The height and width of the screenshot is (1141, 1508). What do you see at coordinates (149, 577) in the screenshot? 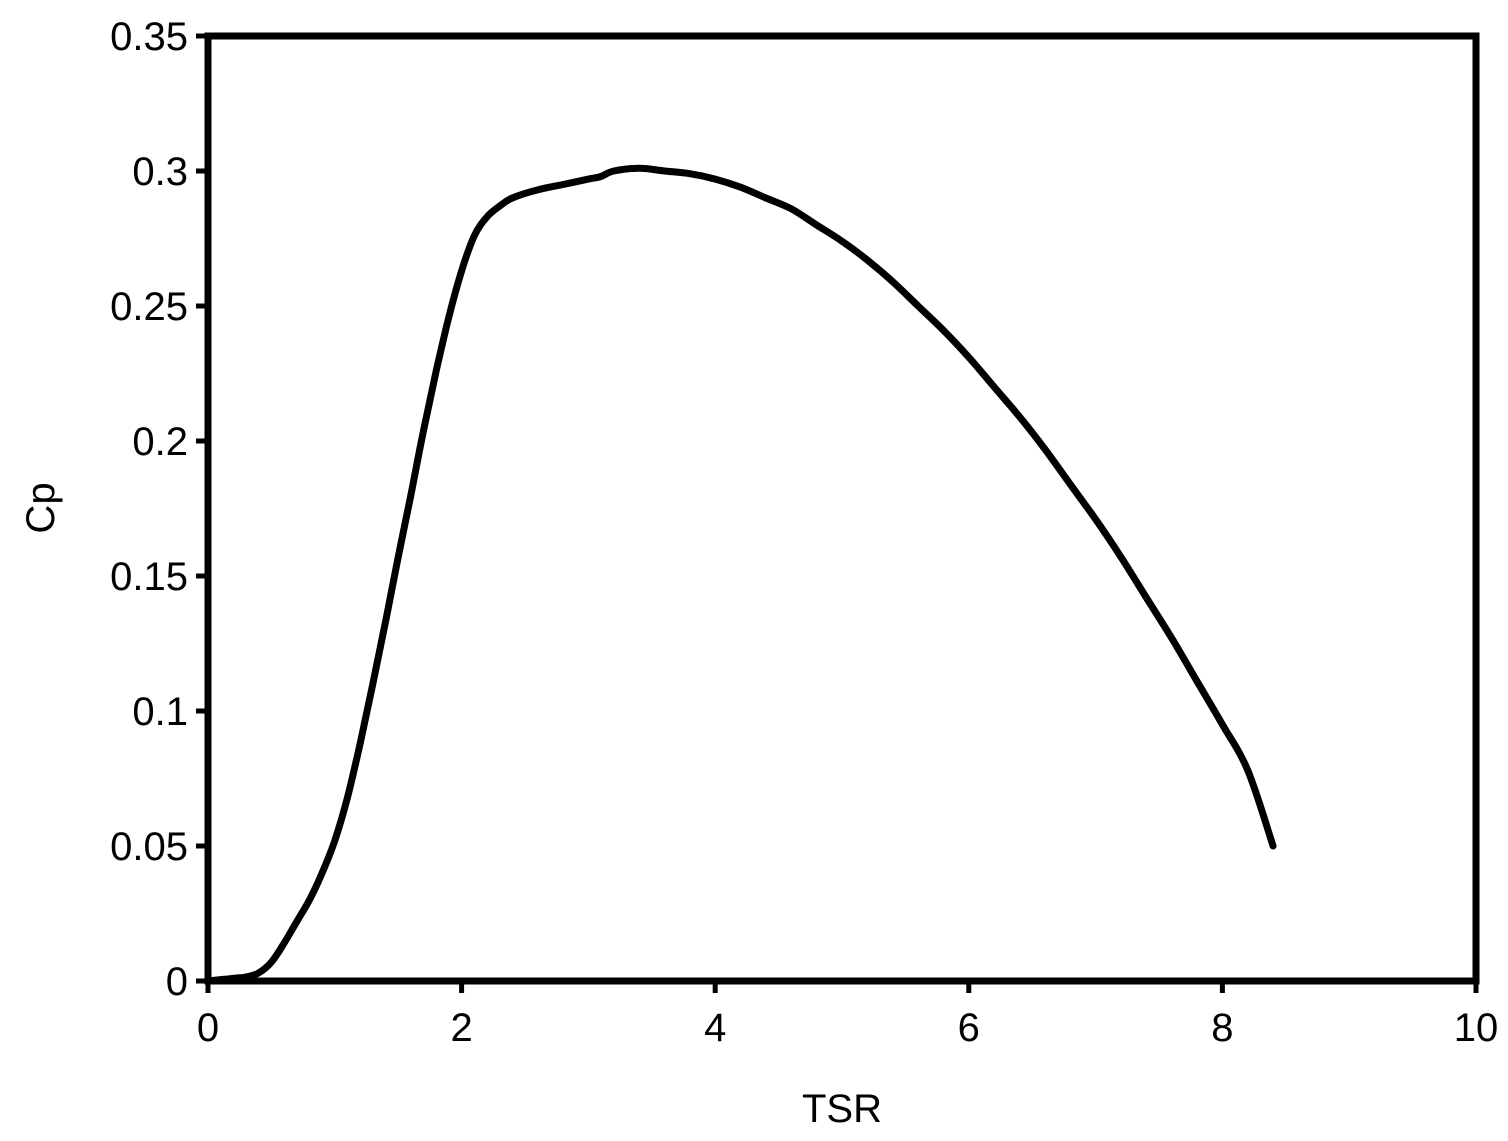
I see `y-tick-label: 0.15` at bounding box center [149, 577].